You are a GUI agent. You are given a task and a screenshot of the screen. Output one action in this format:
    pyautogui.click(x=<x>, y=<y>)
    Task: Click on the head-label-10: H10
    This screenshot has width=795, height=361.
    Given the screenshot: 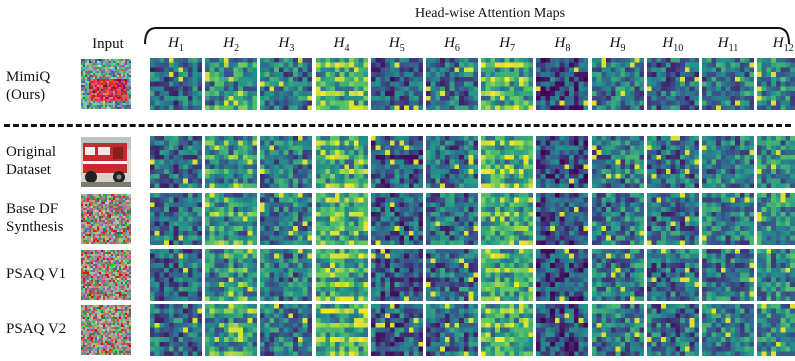 What is the action you would take?
    pyautogui.click(x=673, y=44)
    